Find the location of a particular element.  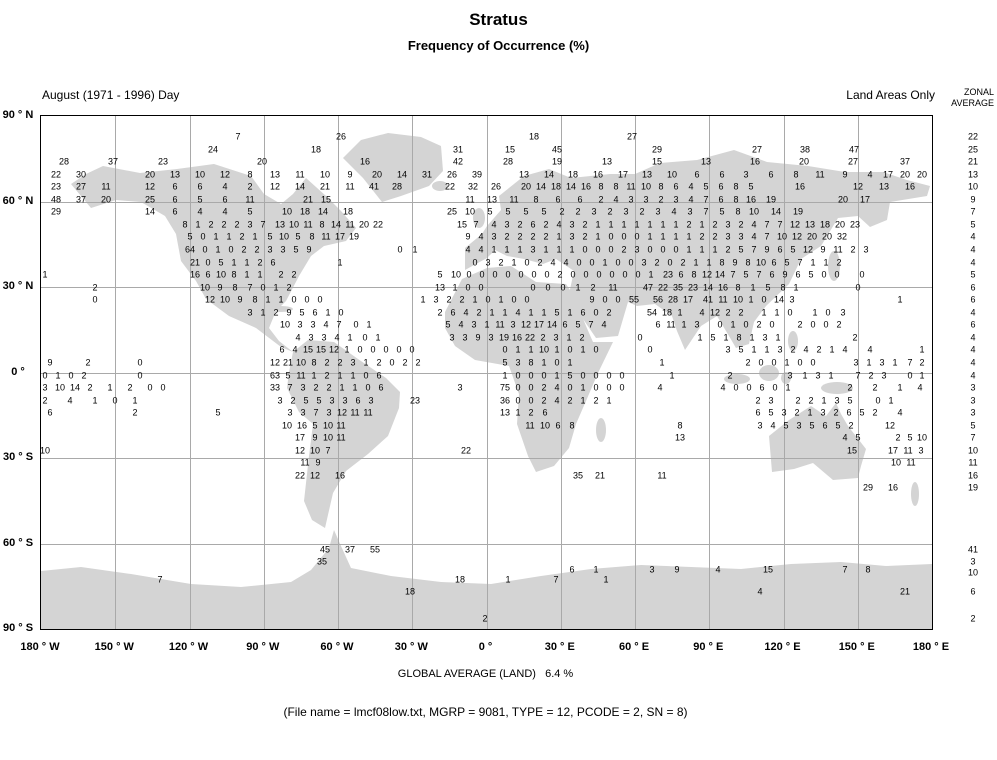

zonal-average-value: 13 is located at coordinates (973, 174).